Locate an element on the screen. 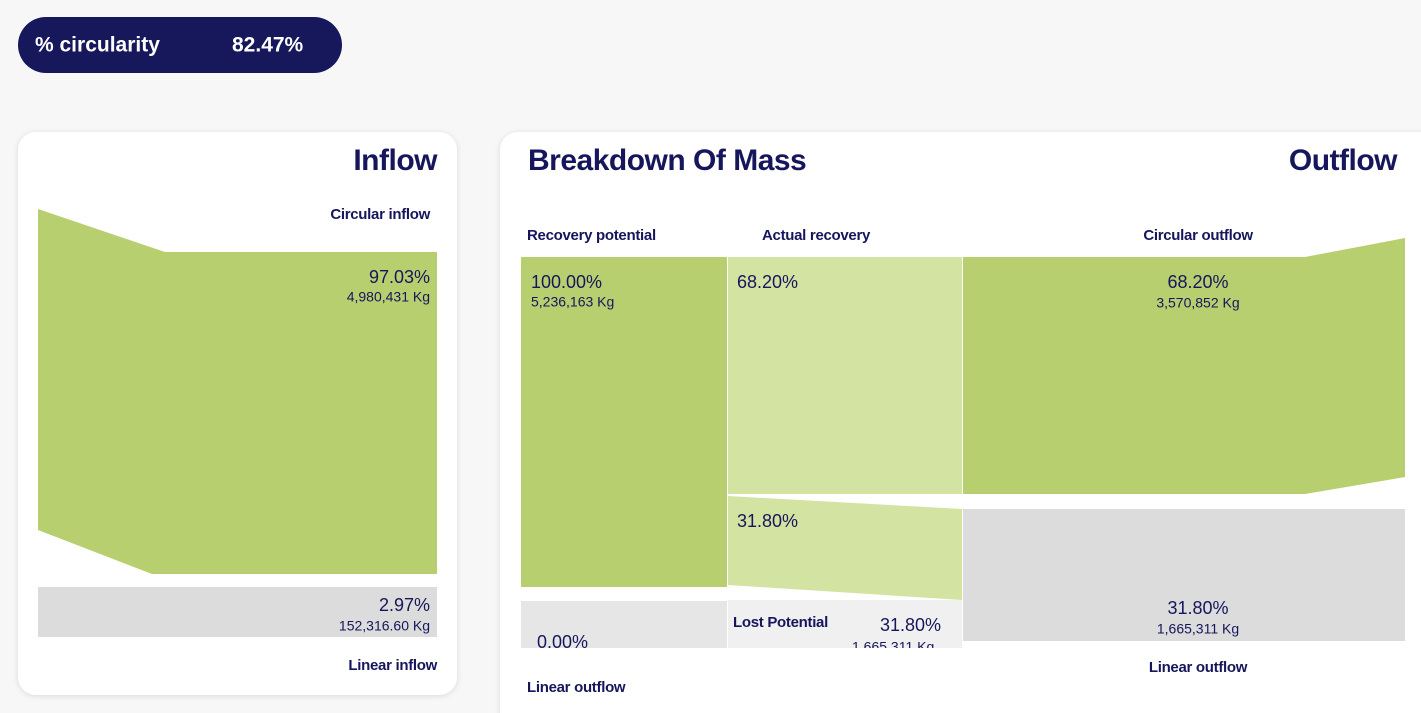 This screenshot has height=713, width=1421. linear-inflow-label: Linear inflow is located at coordinates (392, 665).